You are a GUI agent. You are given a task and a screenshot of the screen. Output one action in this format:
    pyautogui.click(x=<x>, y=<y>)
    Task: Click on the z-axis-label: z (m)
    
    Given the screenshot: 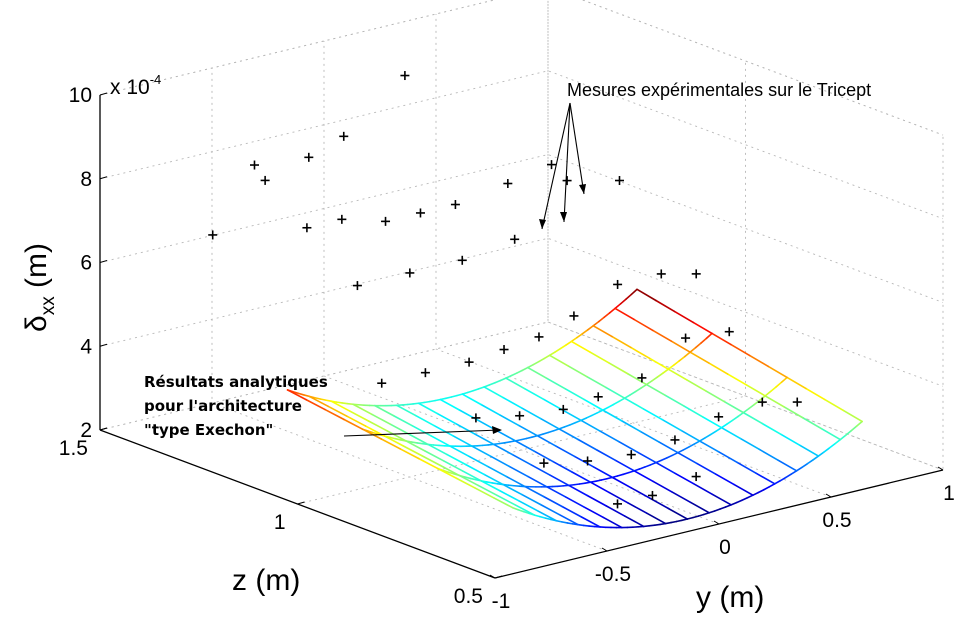 What is the action you would take?
    pyautogui.click(x=266, y=580)
    